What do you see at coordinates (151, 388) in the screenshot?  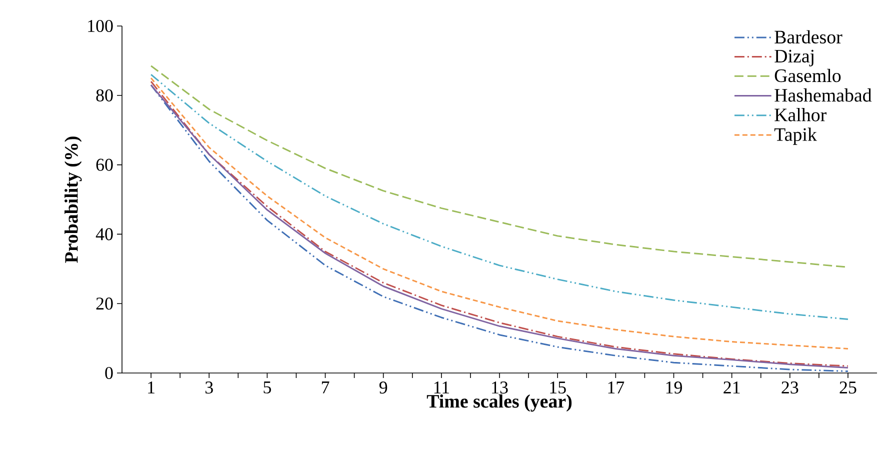 I see `x-tick-label: 1` at bounding box center [151, 388].